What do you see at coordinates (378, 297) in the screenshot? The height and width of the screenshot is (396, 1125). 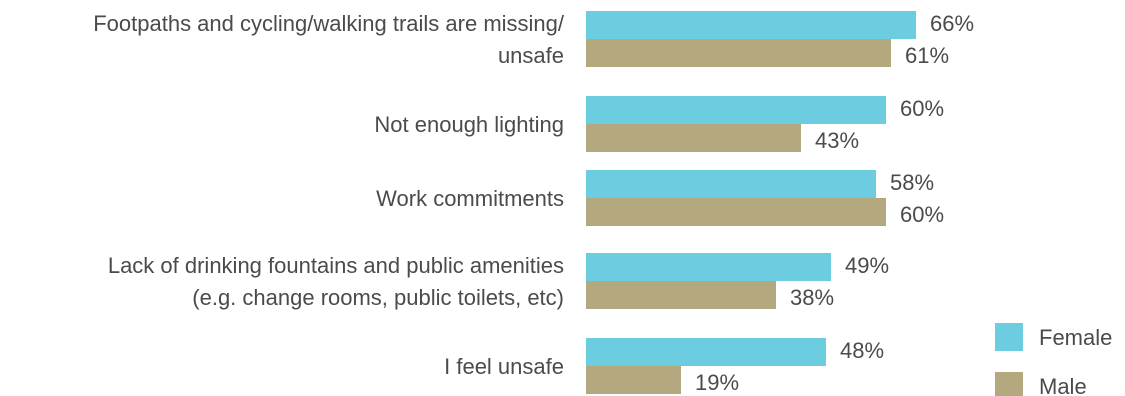 I see `category-label-line: (e.g. change rooms, public toilets, etc)` at bounding box center [378, 297].